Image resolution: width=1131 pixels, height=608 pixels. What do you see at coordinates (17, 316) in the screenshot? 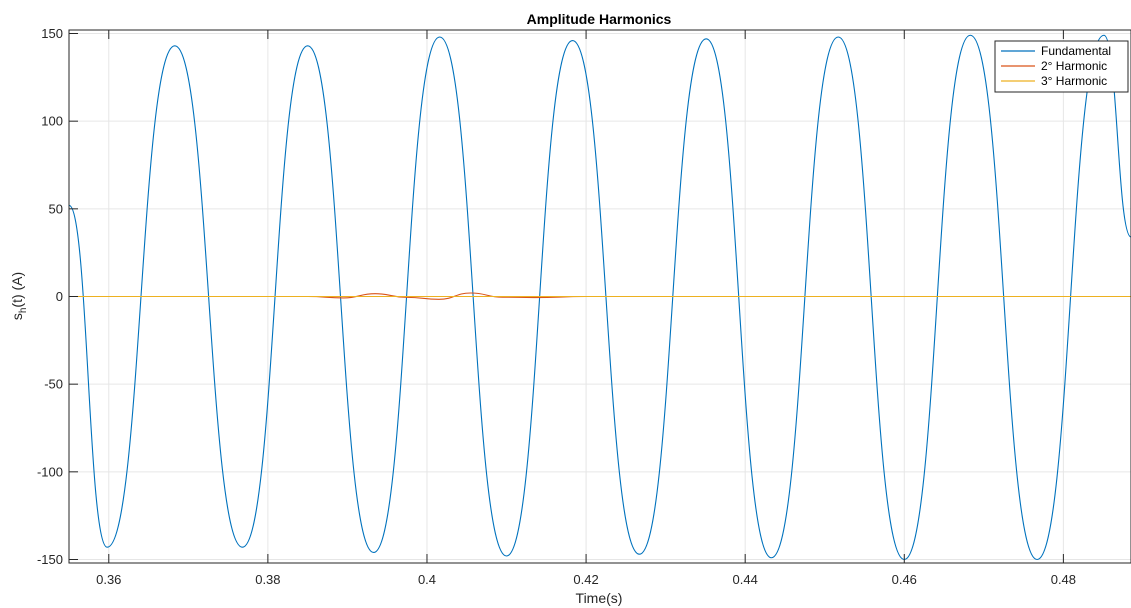
I see `y-axis-label-main: s` at bounding box center [17, 316].